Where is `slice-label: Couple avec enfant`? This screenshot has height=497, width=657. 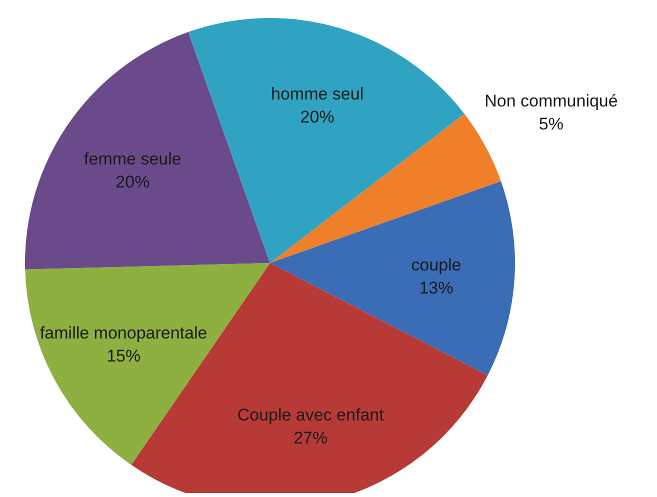
slice-label: Couple avec enfant is located at coordinates (310, 415).